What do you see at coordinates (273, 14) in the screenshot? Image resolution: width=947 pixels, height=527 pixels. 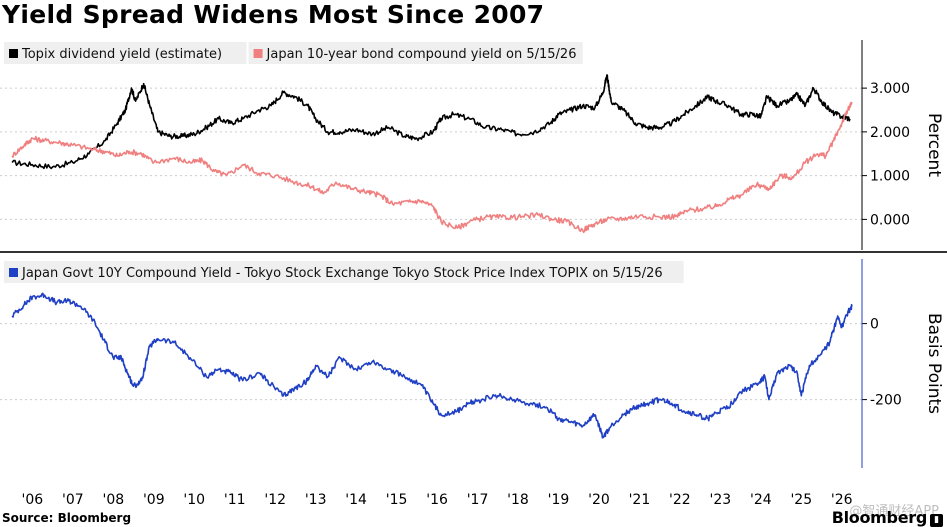 I see `chart-title: Yield Spread Widens Most Since 2007` at bounding box center [273, 14].